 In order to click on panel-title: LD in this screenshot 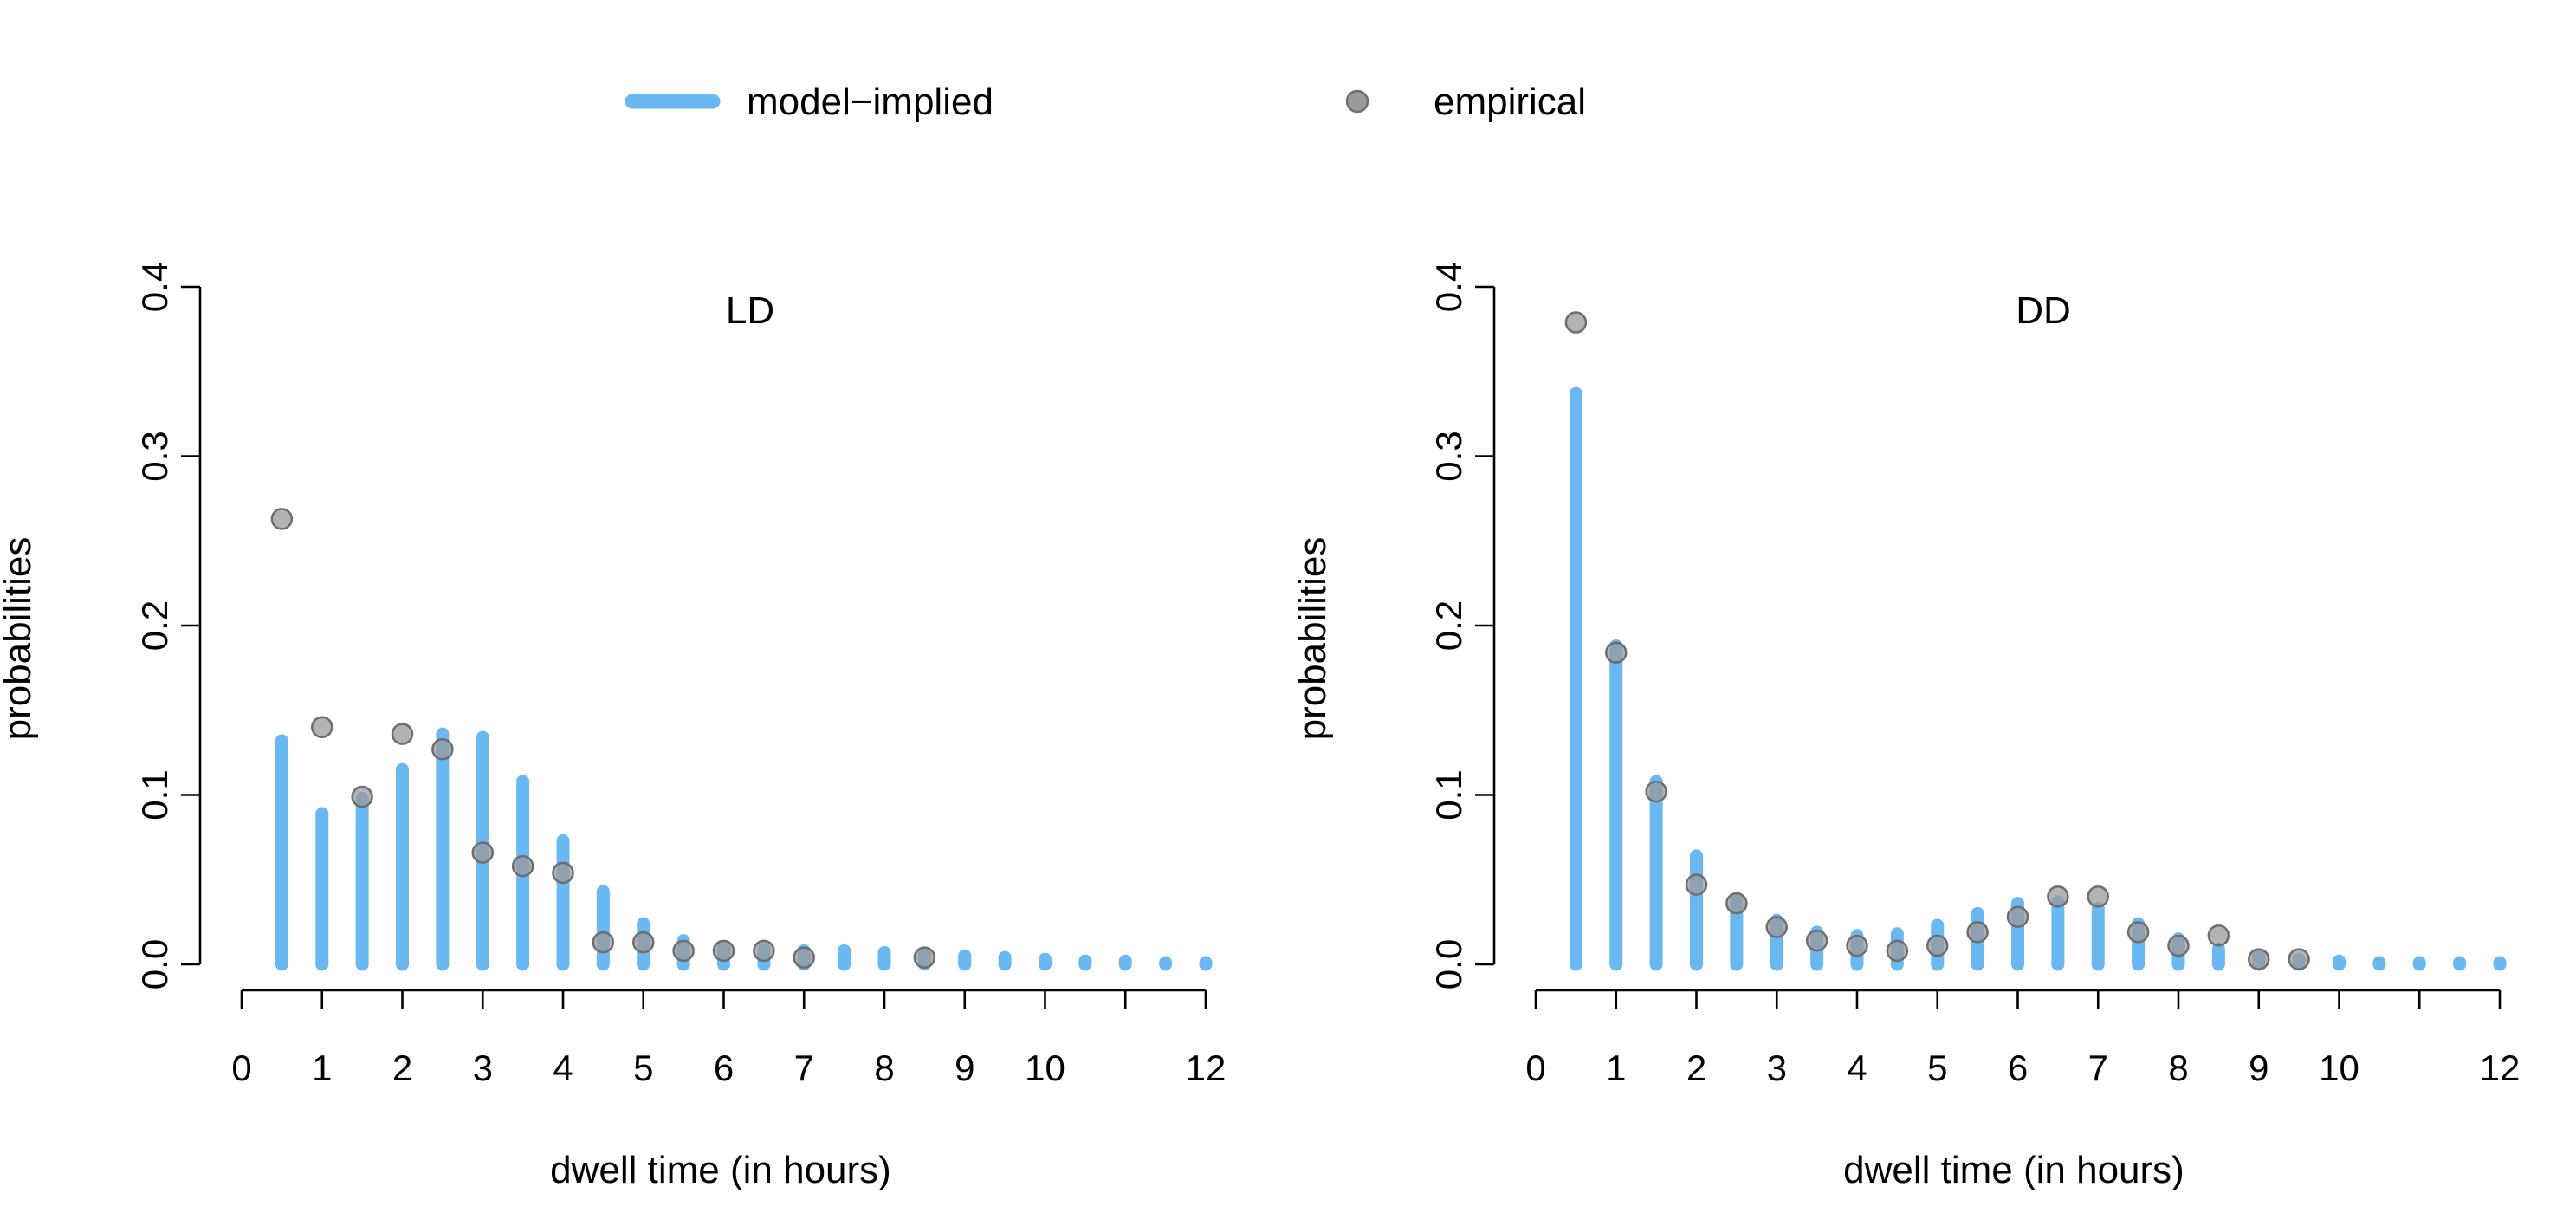, I will do `click(750, 311)`.